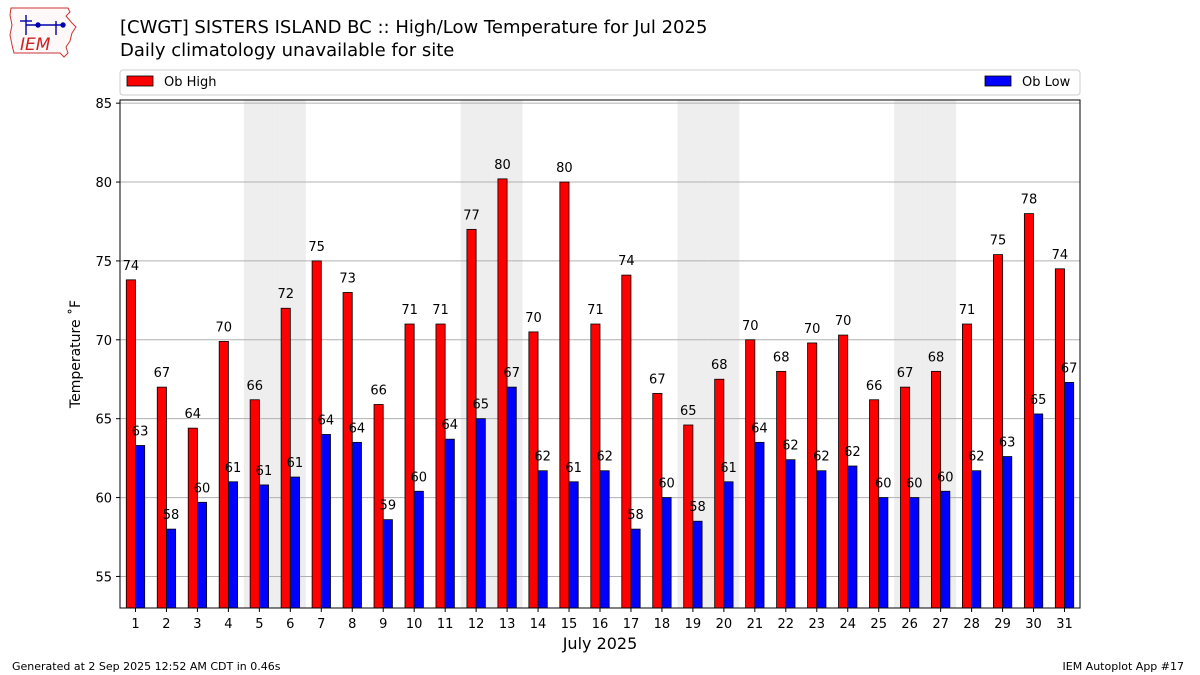  I want to click on legend-swatch-low, so click(998, 81).